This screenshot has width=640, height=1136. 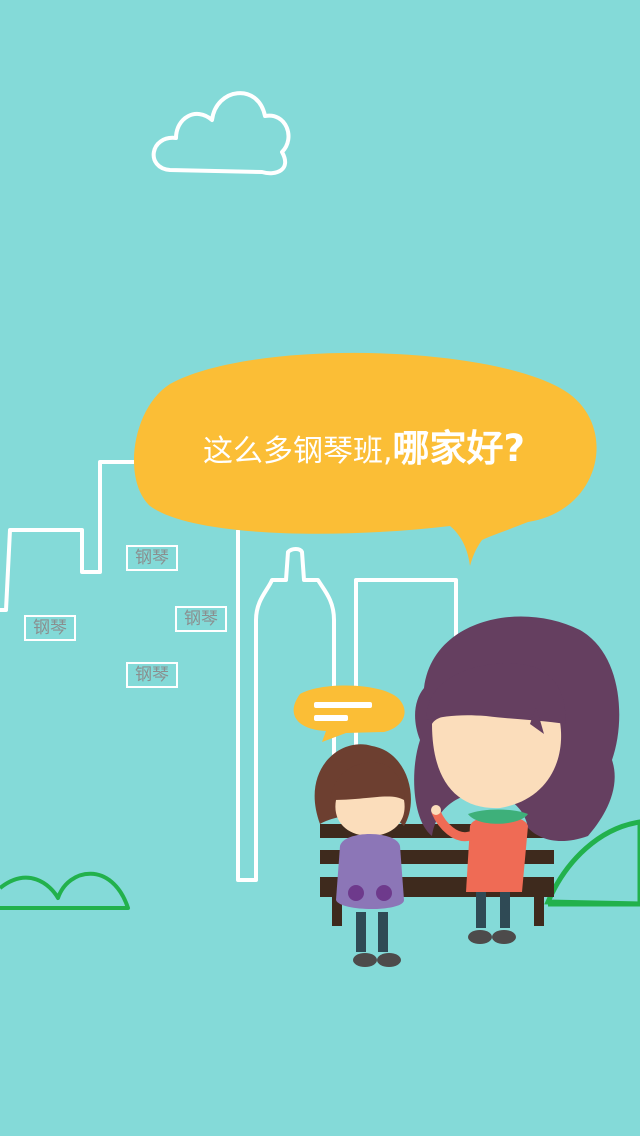 What do you see at coordinates (349, 713) in the screenshot?
I see `chat-bubble-icon` at bounding box center [349, 713].